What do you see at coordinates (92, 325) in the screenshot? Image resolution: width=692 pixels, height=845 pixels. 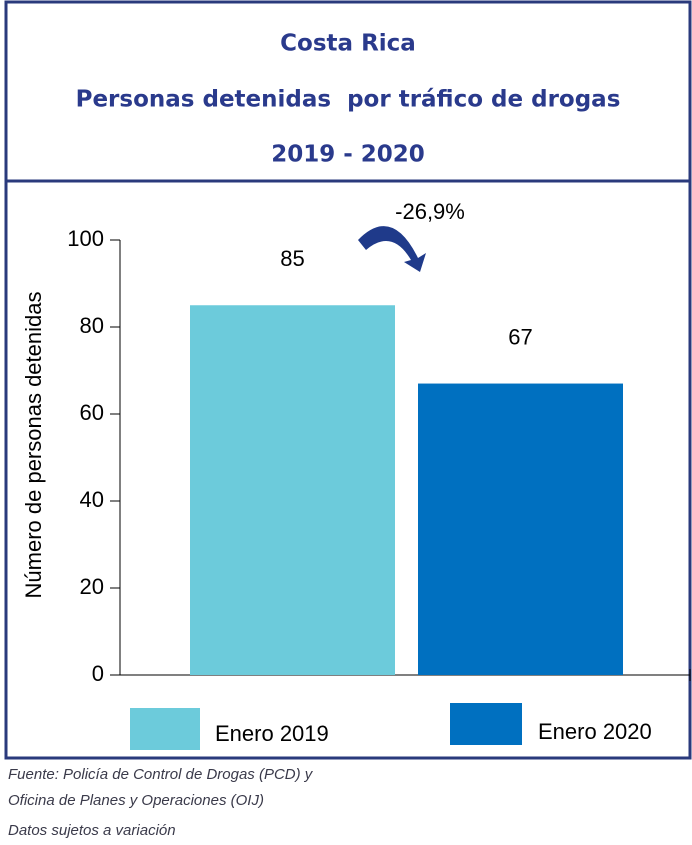 I see `y-tick-label: 80` at bounding box center [92, 325].